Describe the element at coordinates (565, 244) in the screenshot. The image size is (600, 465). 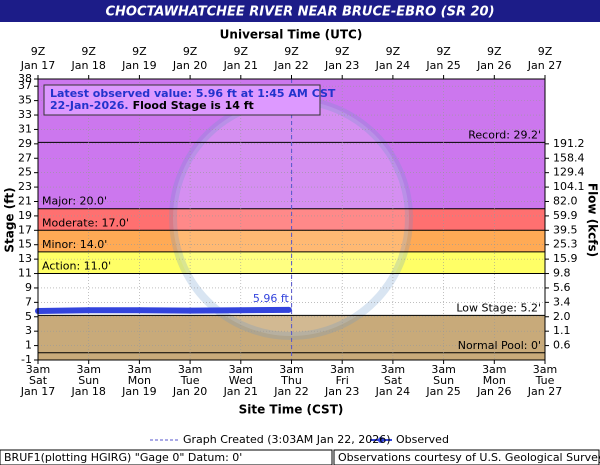
I see `y2-tick-label: 25.3` at that location.